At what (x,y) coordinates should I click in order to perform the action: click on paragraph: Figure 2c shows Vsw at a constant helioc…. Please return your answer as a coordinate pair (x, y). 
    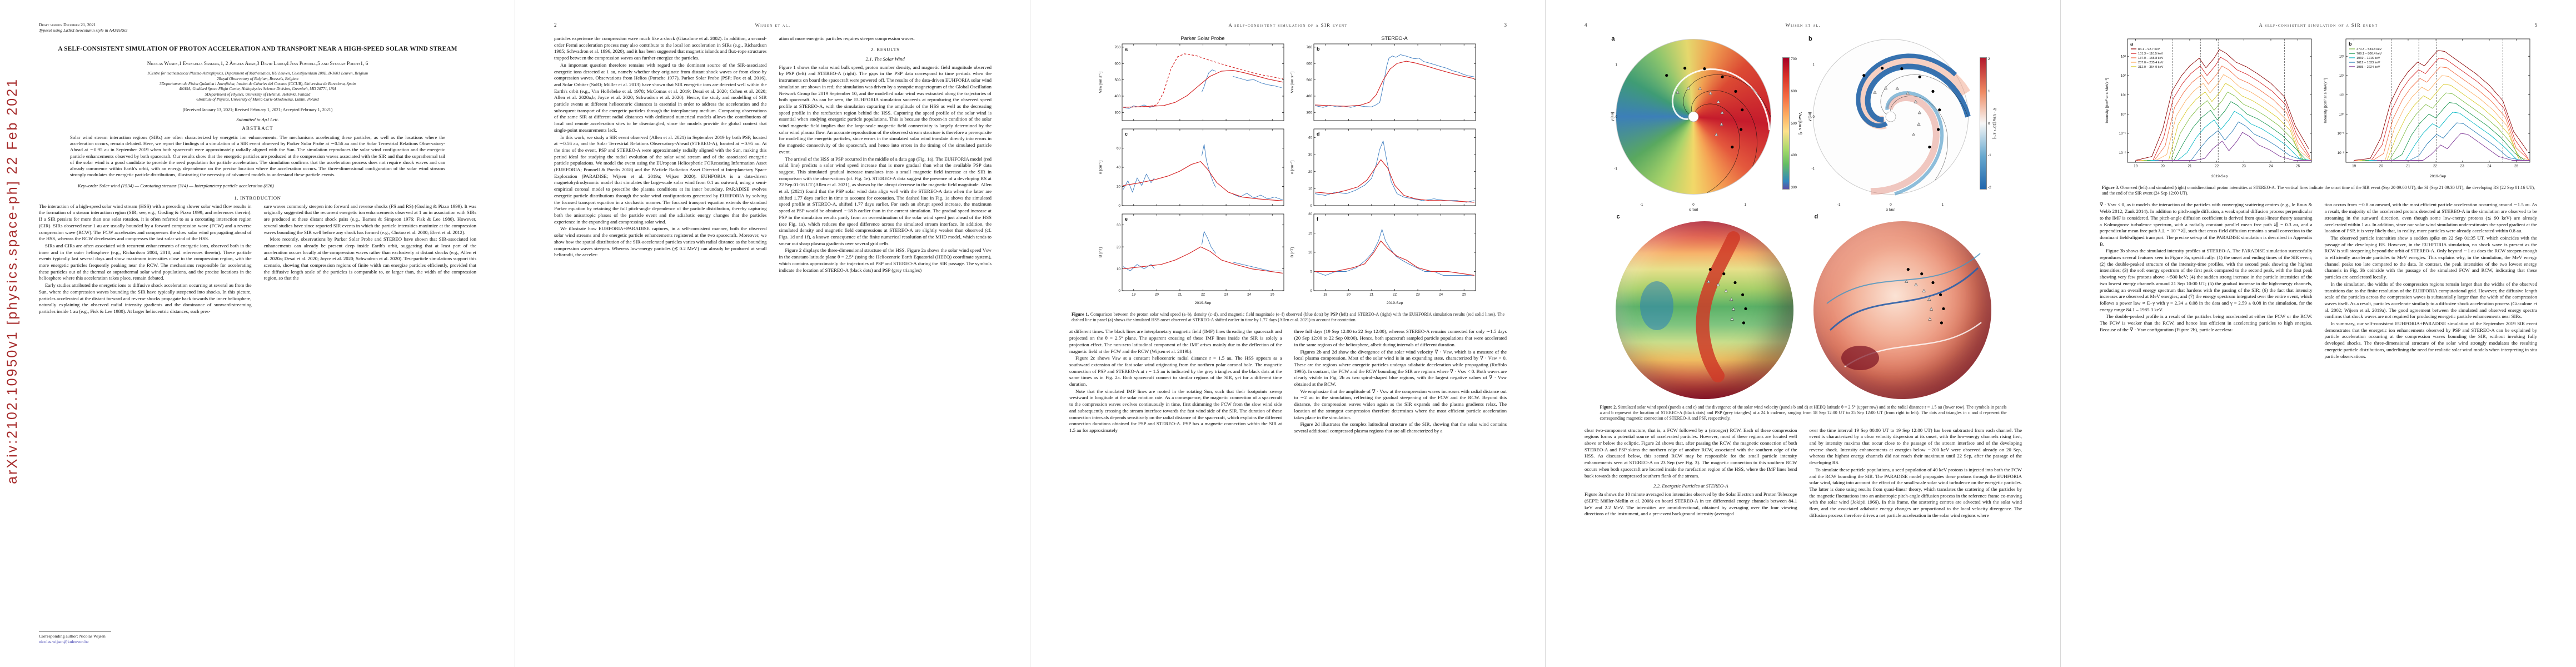
    Looking at the image, I should click on (1175, 371).